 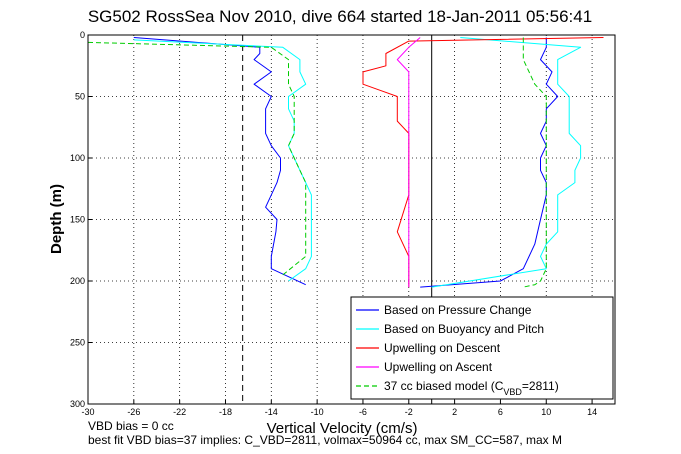 I want to click on y-axis-label: Depth (m), so click(x=56, y=219).